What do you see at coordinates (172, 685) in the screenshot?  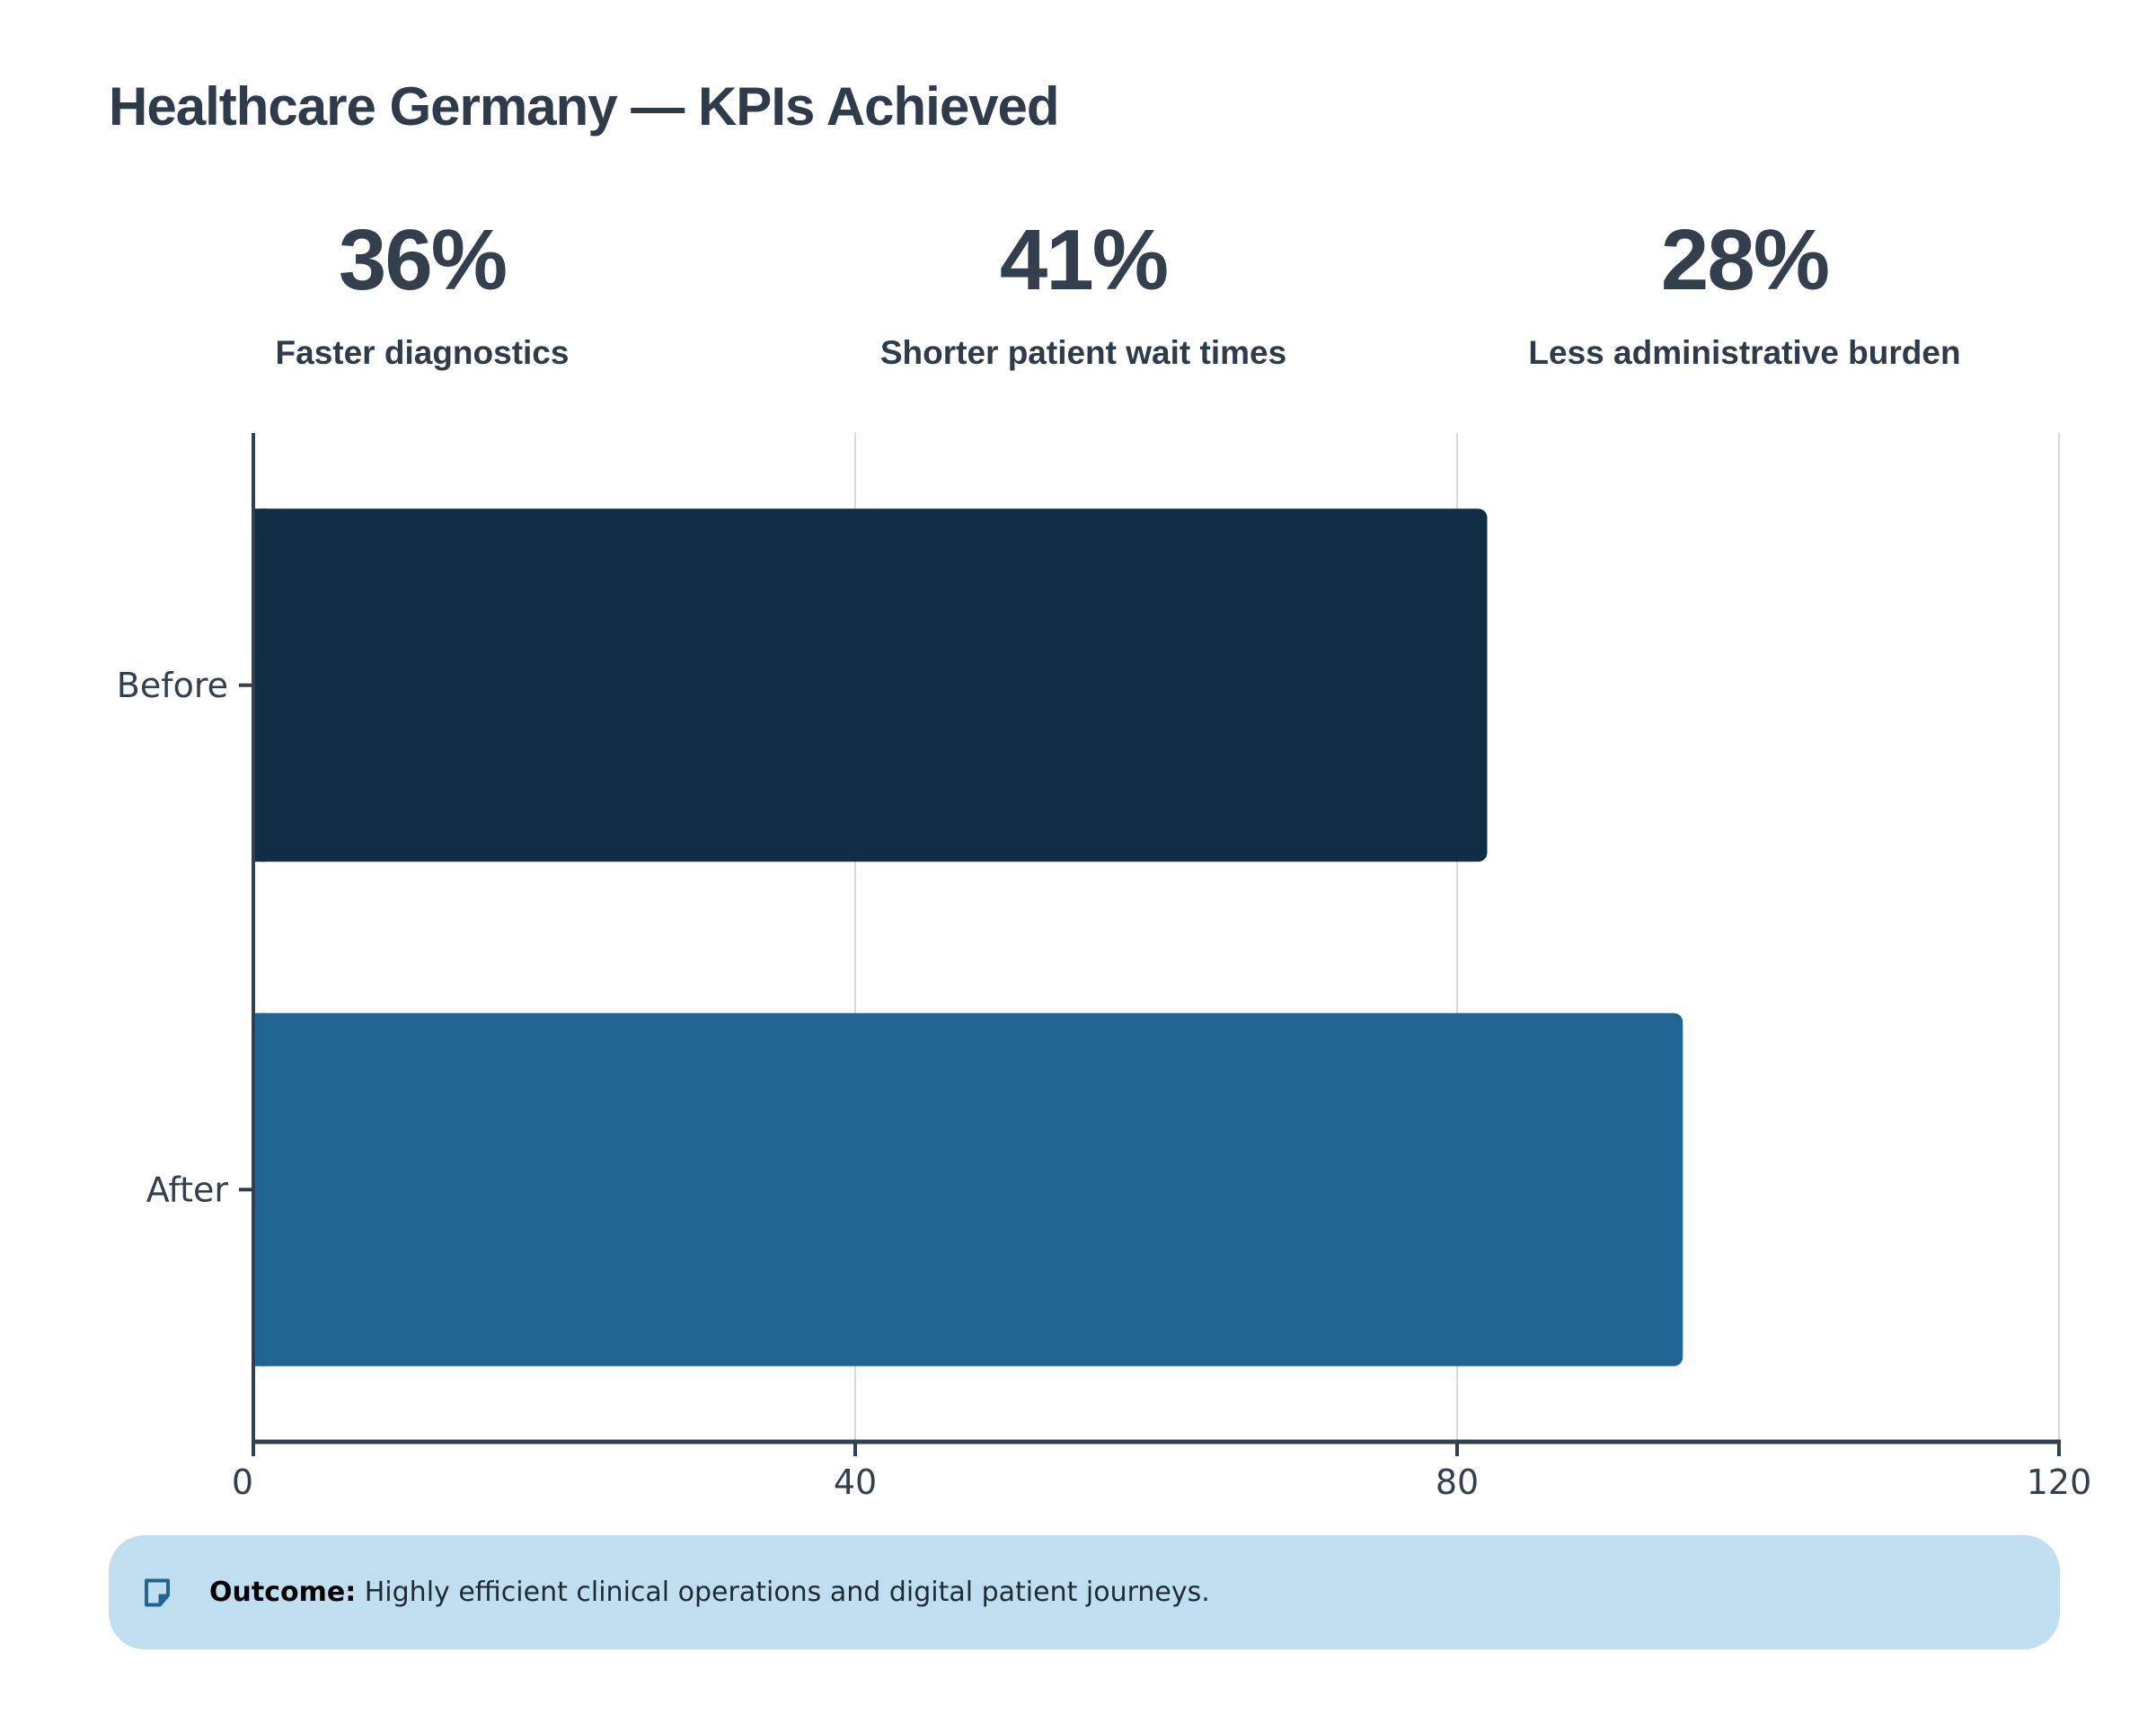 I see `y-tick-label-before: Before` at bounding box center [172, 685].